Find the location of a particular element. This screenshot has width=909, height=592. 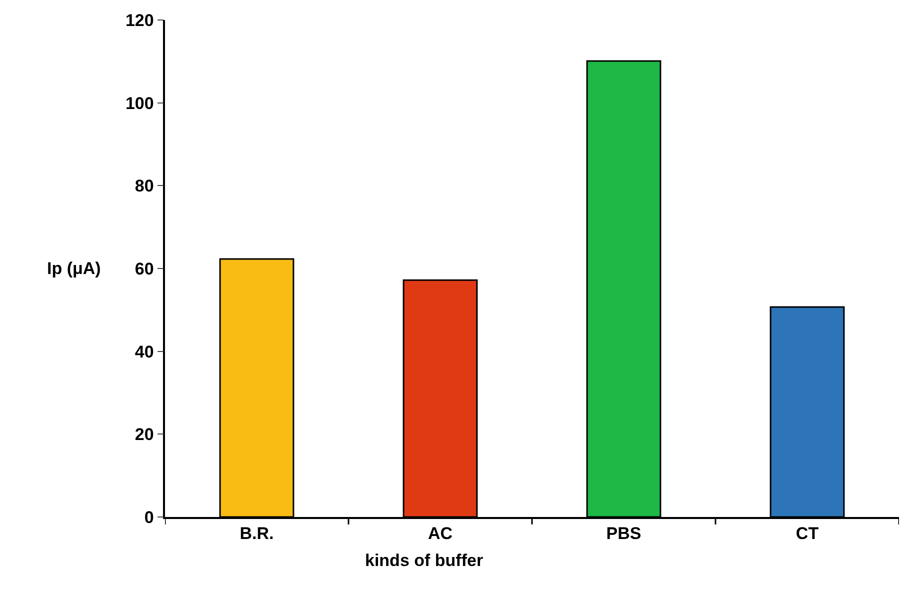

y-axis-title: Ip (μA) is located at coordinates (74, 268).